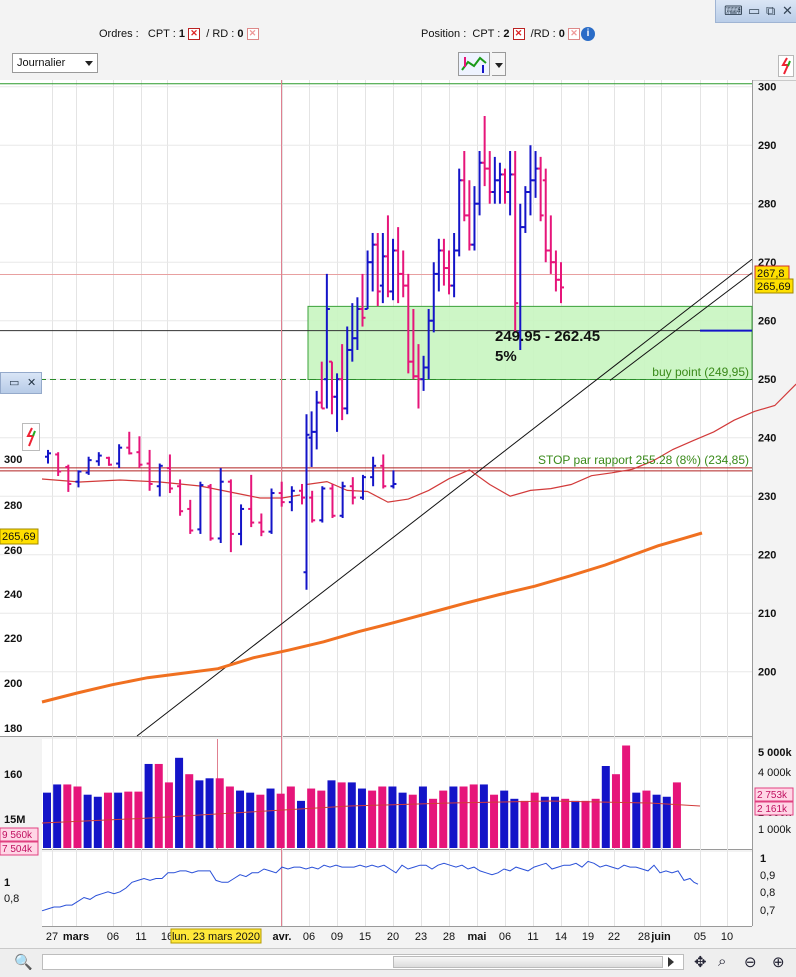 The image size is (796, 977). I want to click on vol-y-tick-label: 1 000k, so click(775, 830).